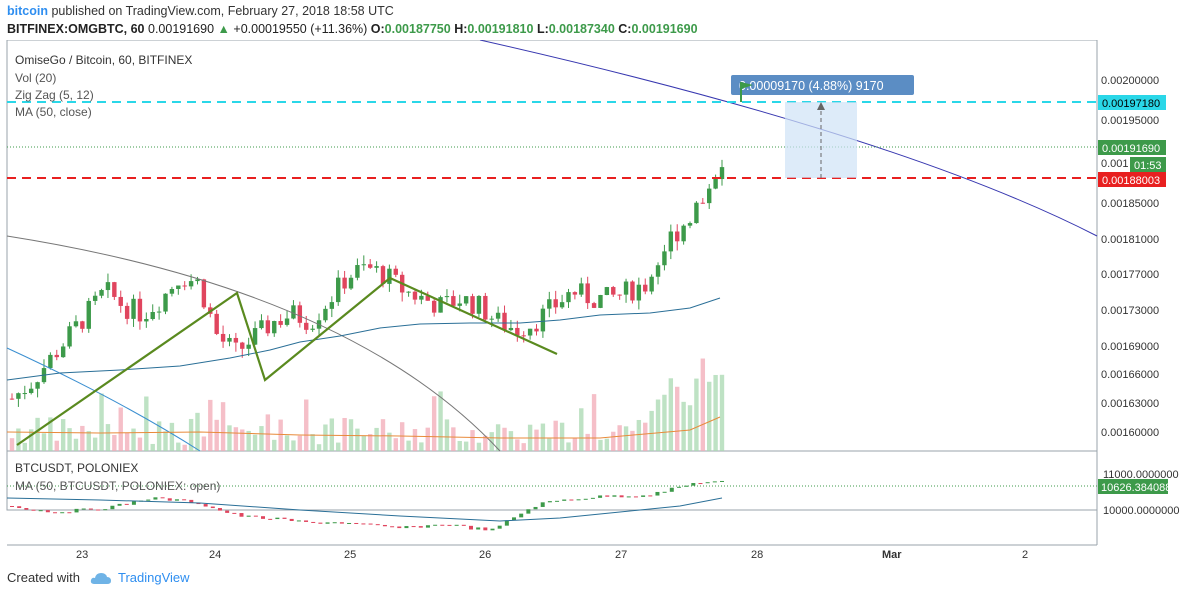 This screenshot has height=596, width=1197. I want to click on cyan-price-label: 0.00197180, so click(1131, 104).